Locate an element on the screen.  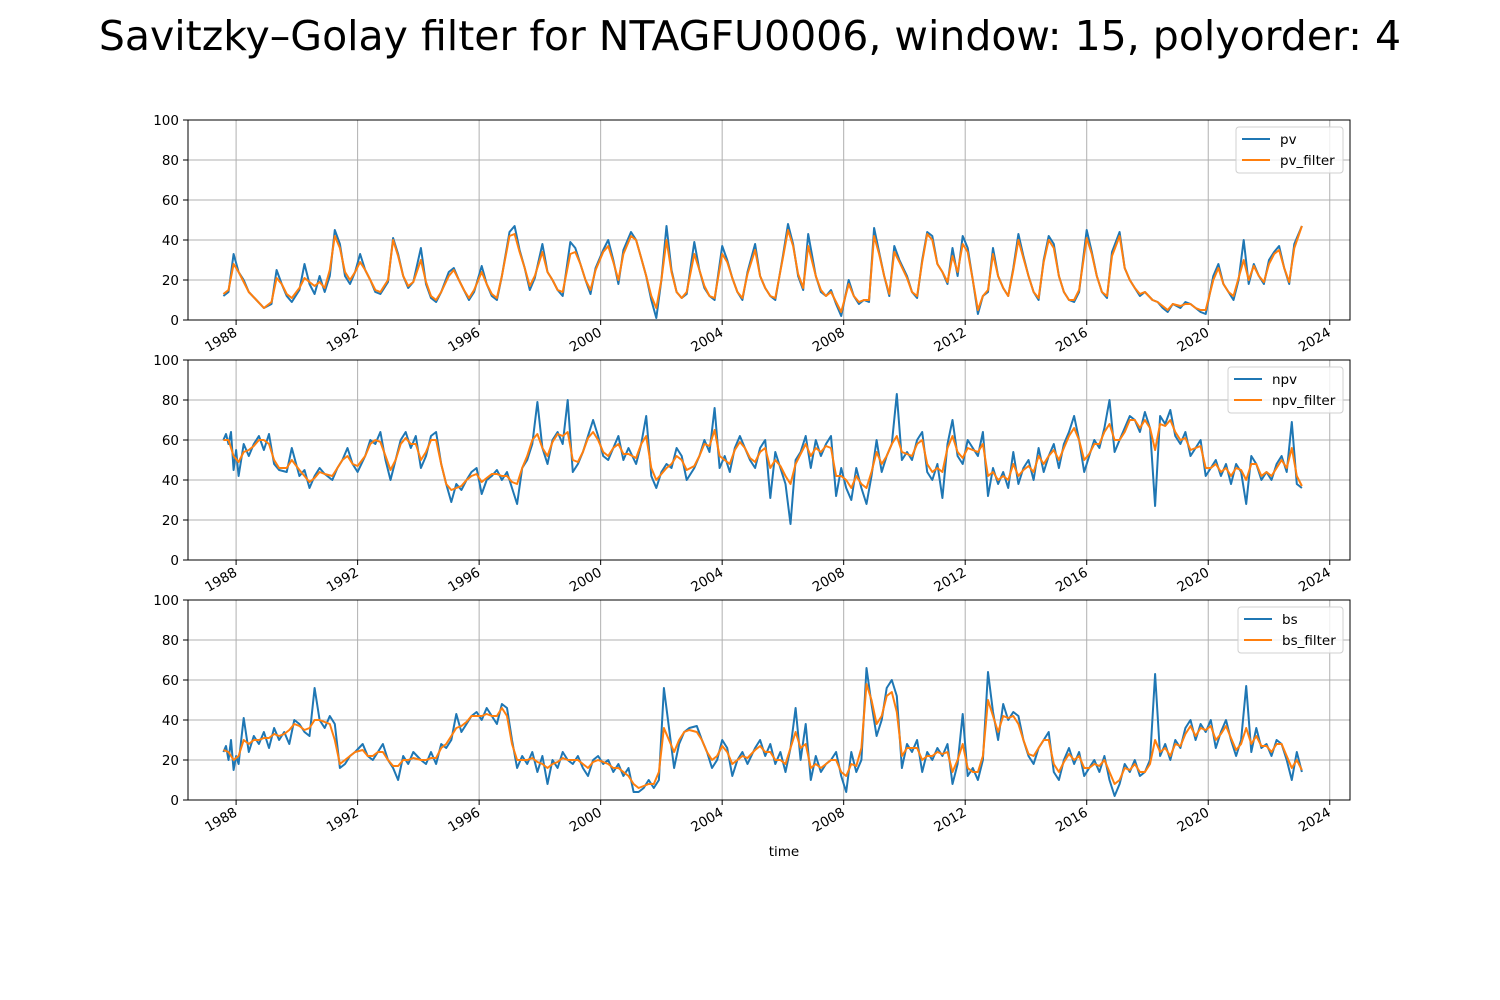
series-line-bs is located at coordinates (762, 732).